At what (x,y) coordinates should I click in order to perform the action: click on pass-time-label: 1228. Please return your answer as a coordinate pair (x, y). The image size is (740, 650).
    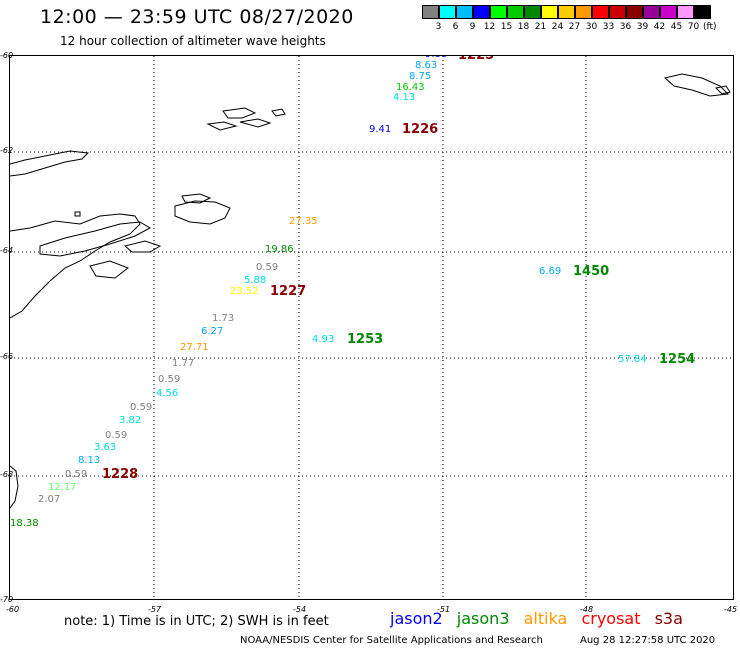
    Looking at the image, I should click on (120, 474).